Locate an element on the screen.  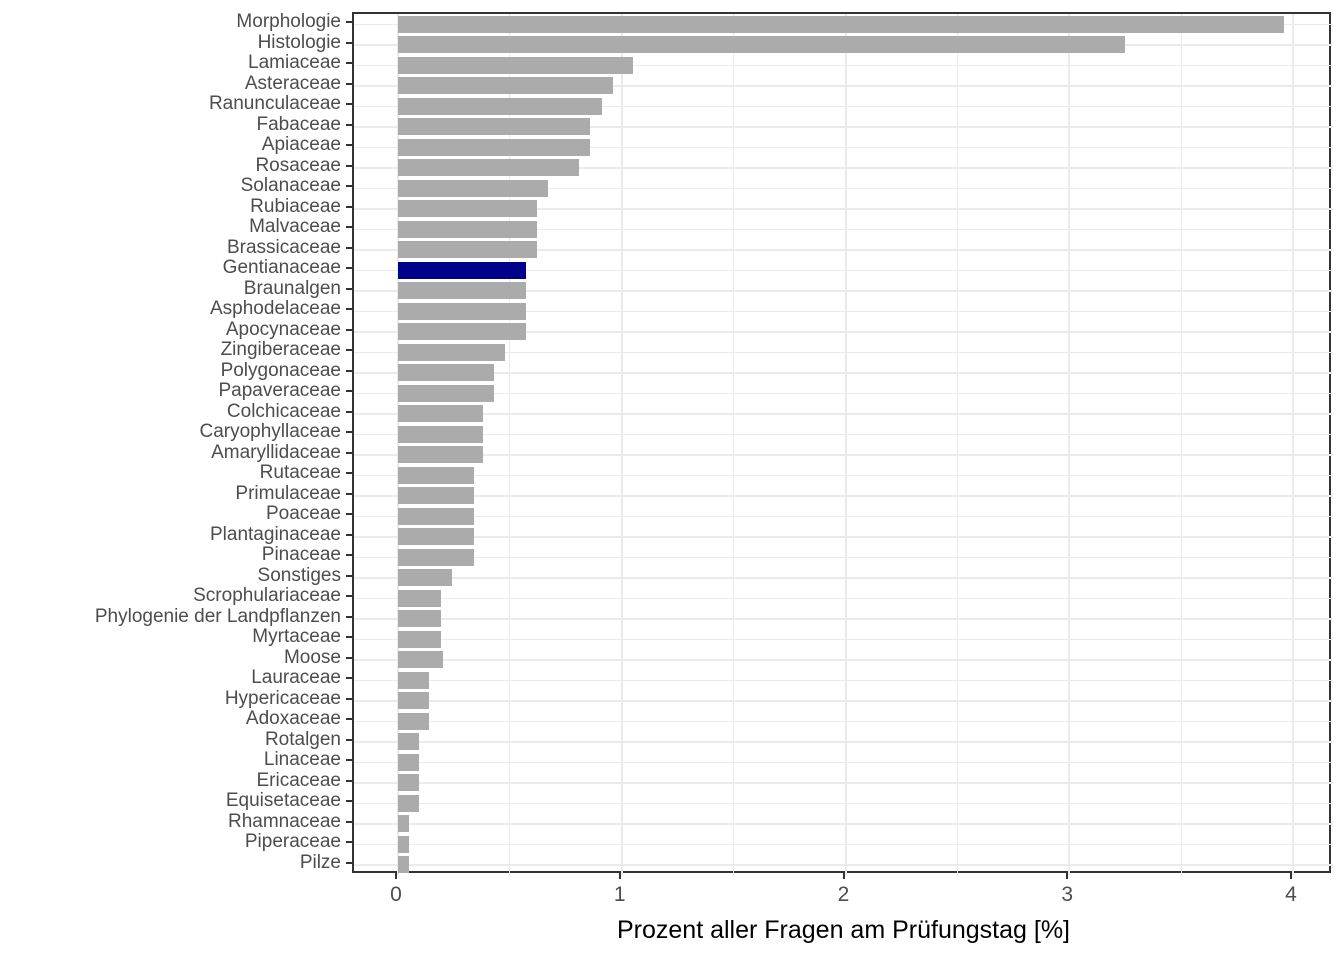
category-label: Sonstiges is located at coordinates (299, 575).